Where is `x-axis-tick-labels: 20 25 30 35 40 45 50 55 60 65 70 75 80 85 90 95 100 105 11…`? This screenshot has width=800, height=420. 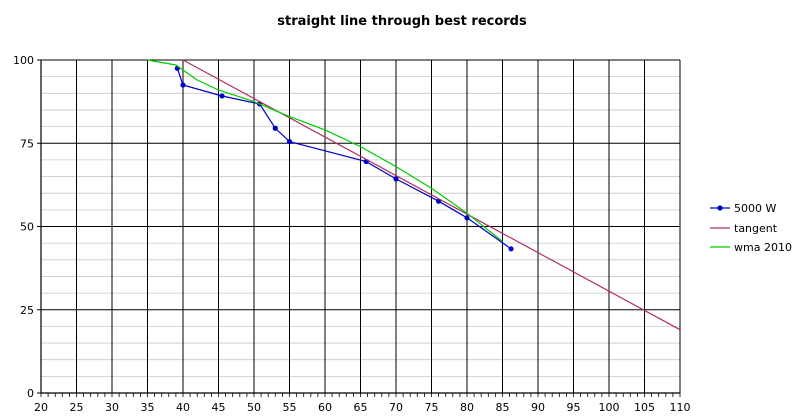
x-axis-tick-labels: 20 25 30 35 40 45 50 55 60 65 70 75 80 85 90 95 100 105 11… is located at coordinates (362, 407).